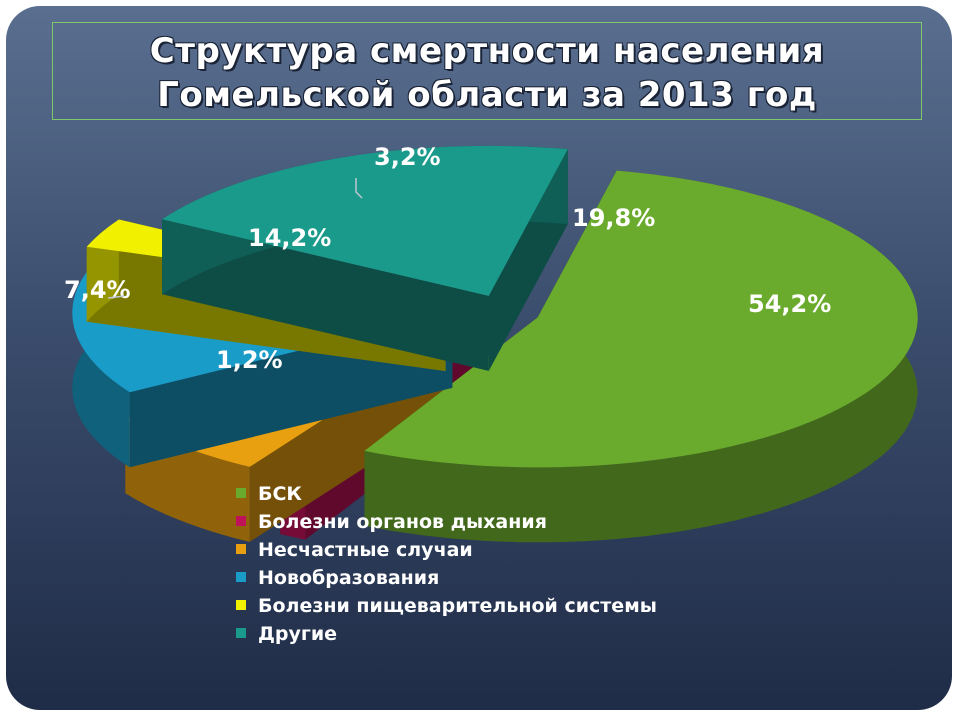 The image size is (960, 720). Describe the element at coordinates (446, 494) in the screenshot. I see `legend-item: БСК` at that location.